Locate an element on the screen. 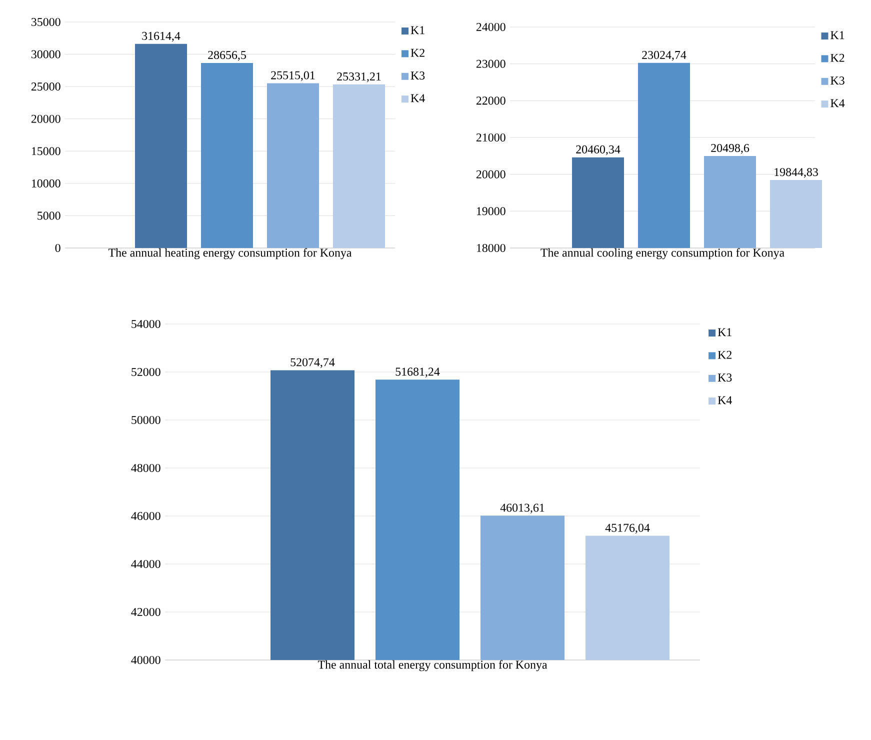 This screenshot has height=740, width=871. data-label: 25515,01 is located at coordinates (293, 76).